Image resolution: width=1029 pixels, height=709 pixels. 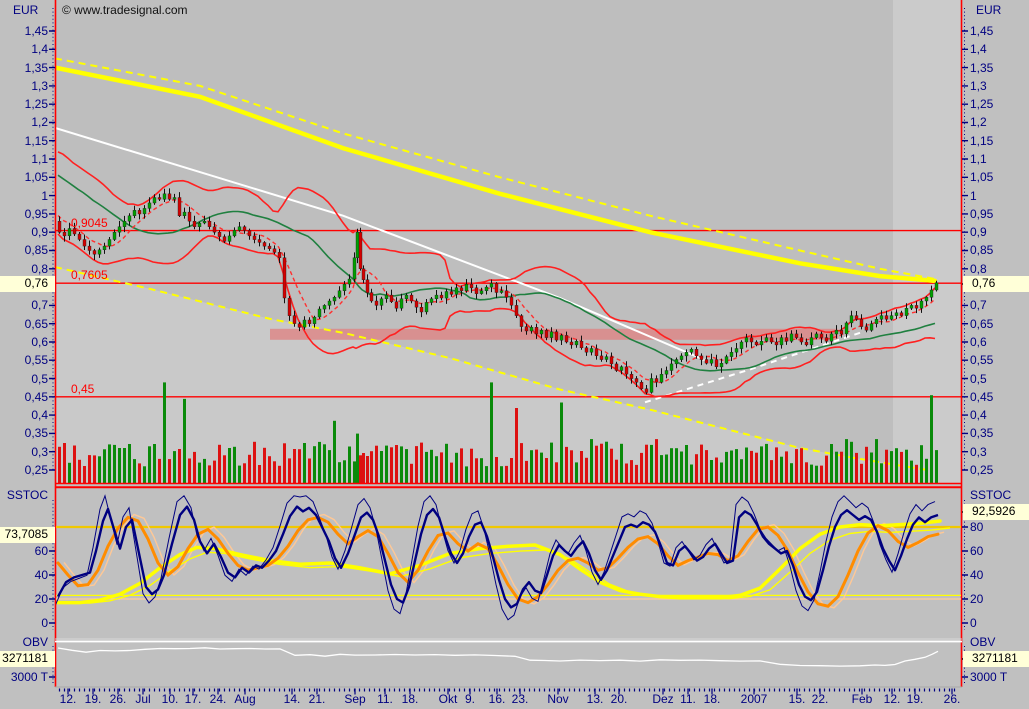 What do you see at coordinates (754, 699) in the screenshot?
I see `date-tick-label: 2007` at bounding box center [754, 699].